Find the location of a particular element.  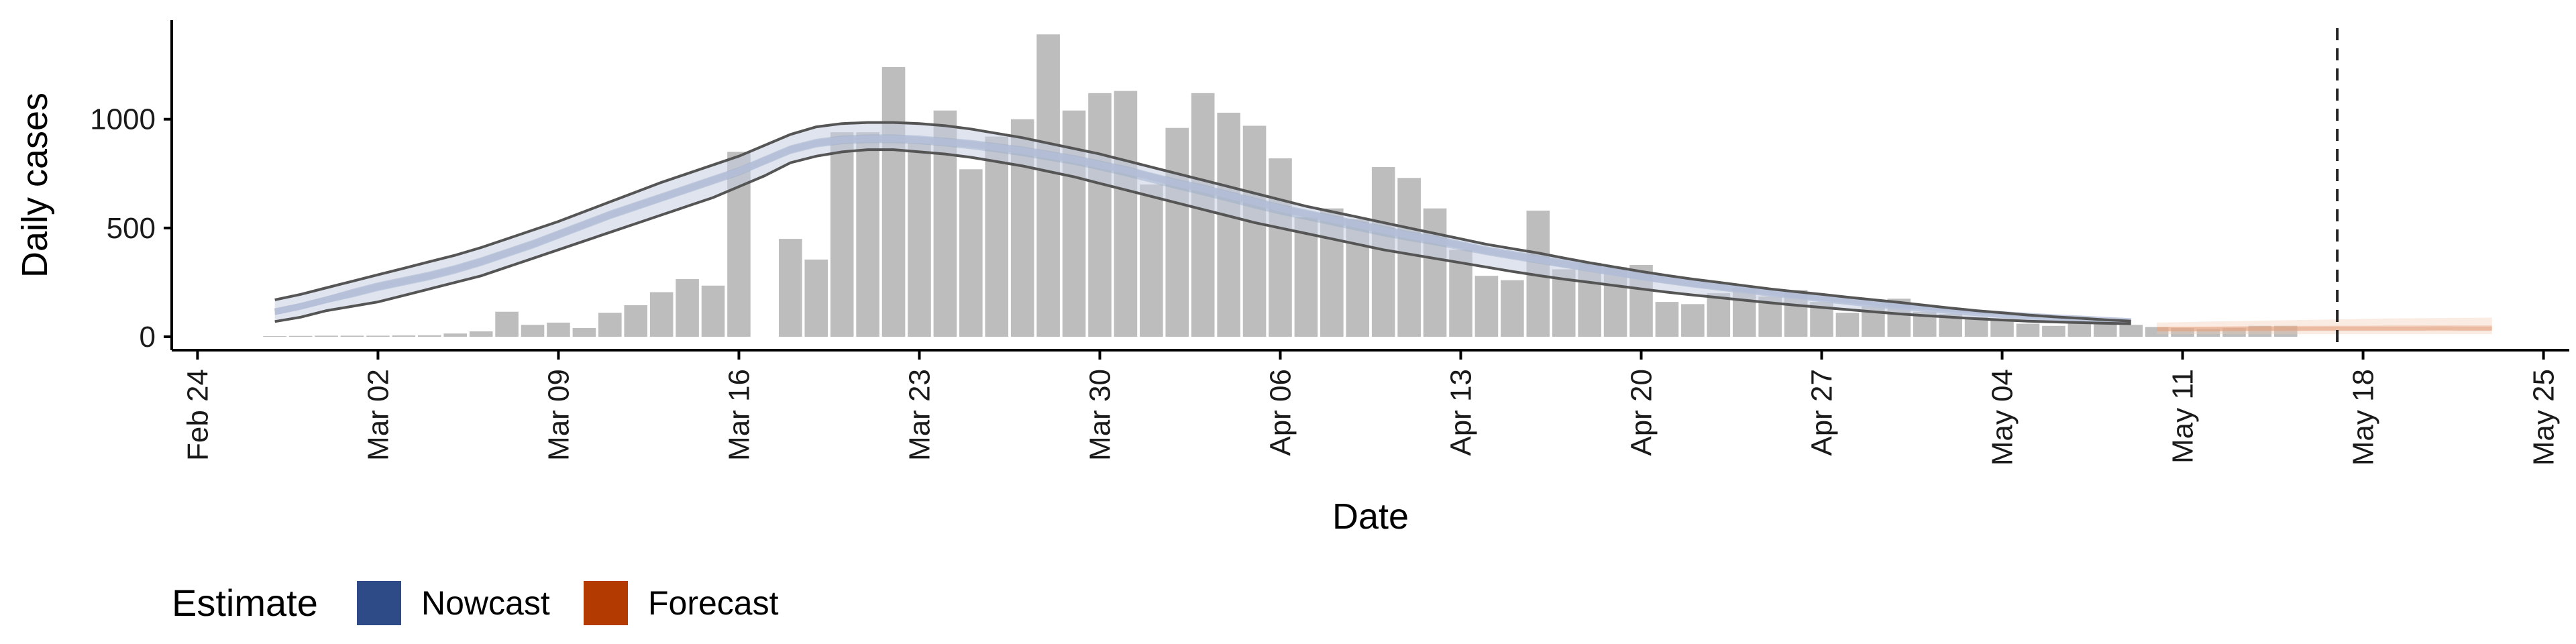

legend-swatch-nowcast is located at coordinates (379, 603).